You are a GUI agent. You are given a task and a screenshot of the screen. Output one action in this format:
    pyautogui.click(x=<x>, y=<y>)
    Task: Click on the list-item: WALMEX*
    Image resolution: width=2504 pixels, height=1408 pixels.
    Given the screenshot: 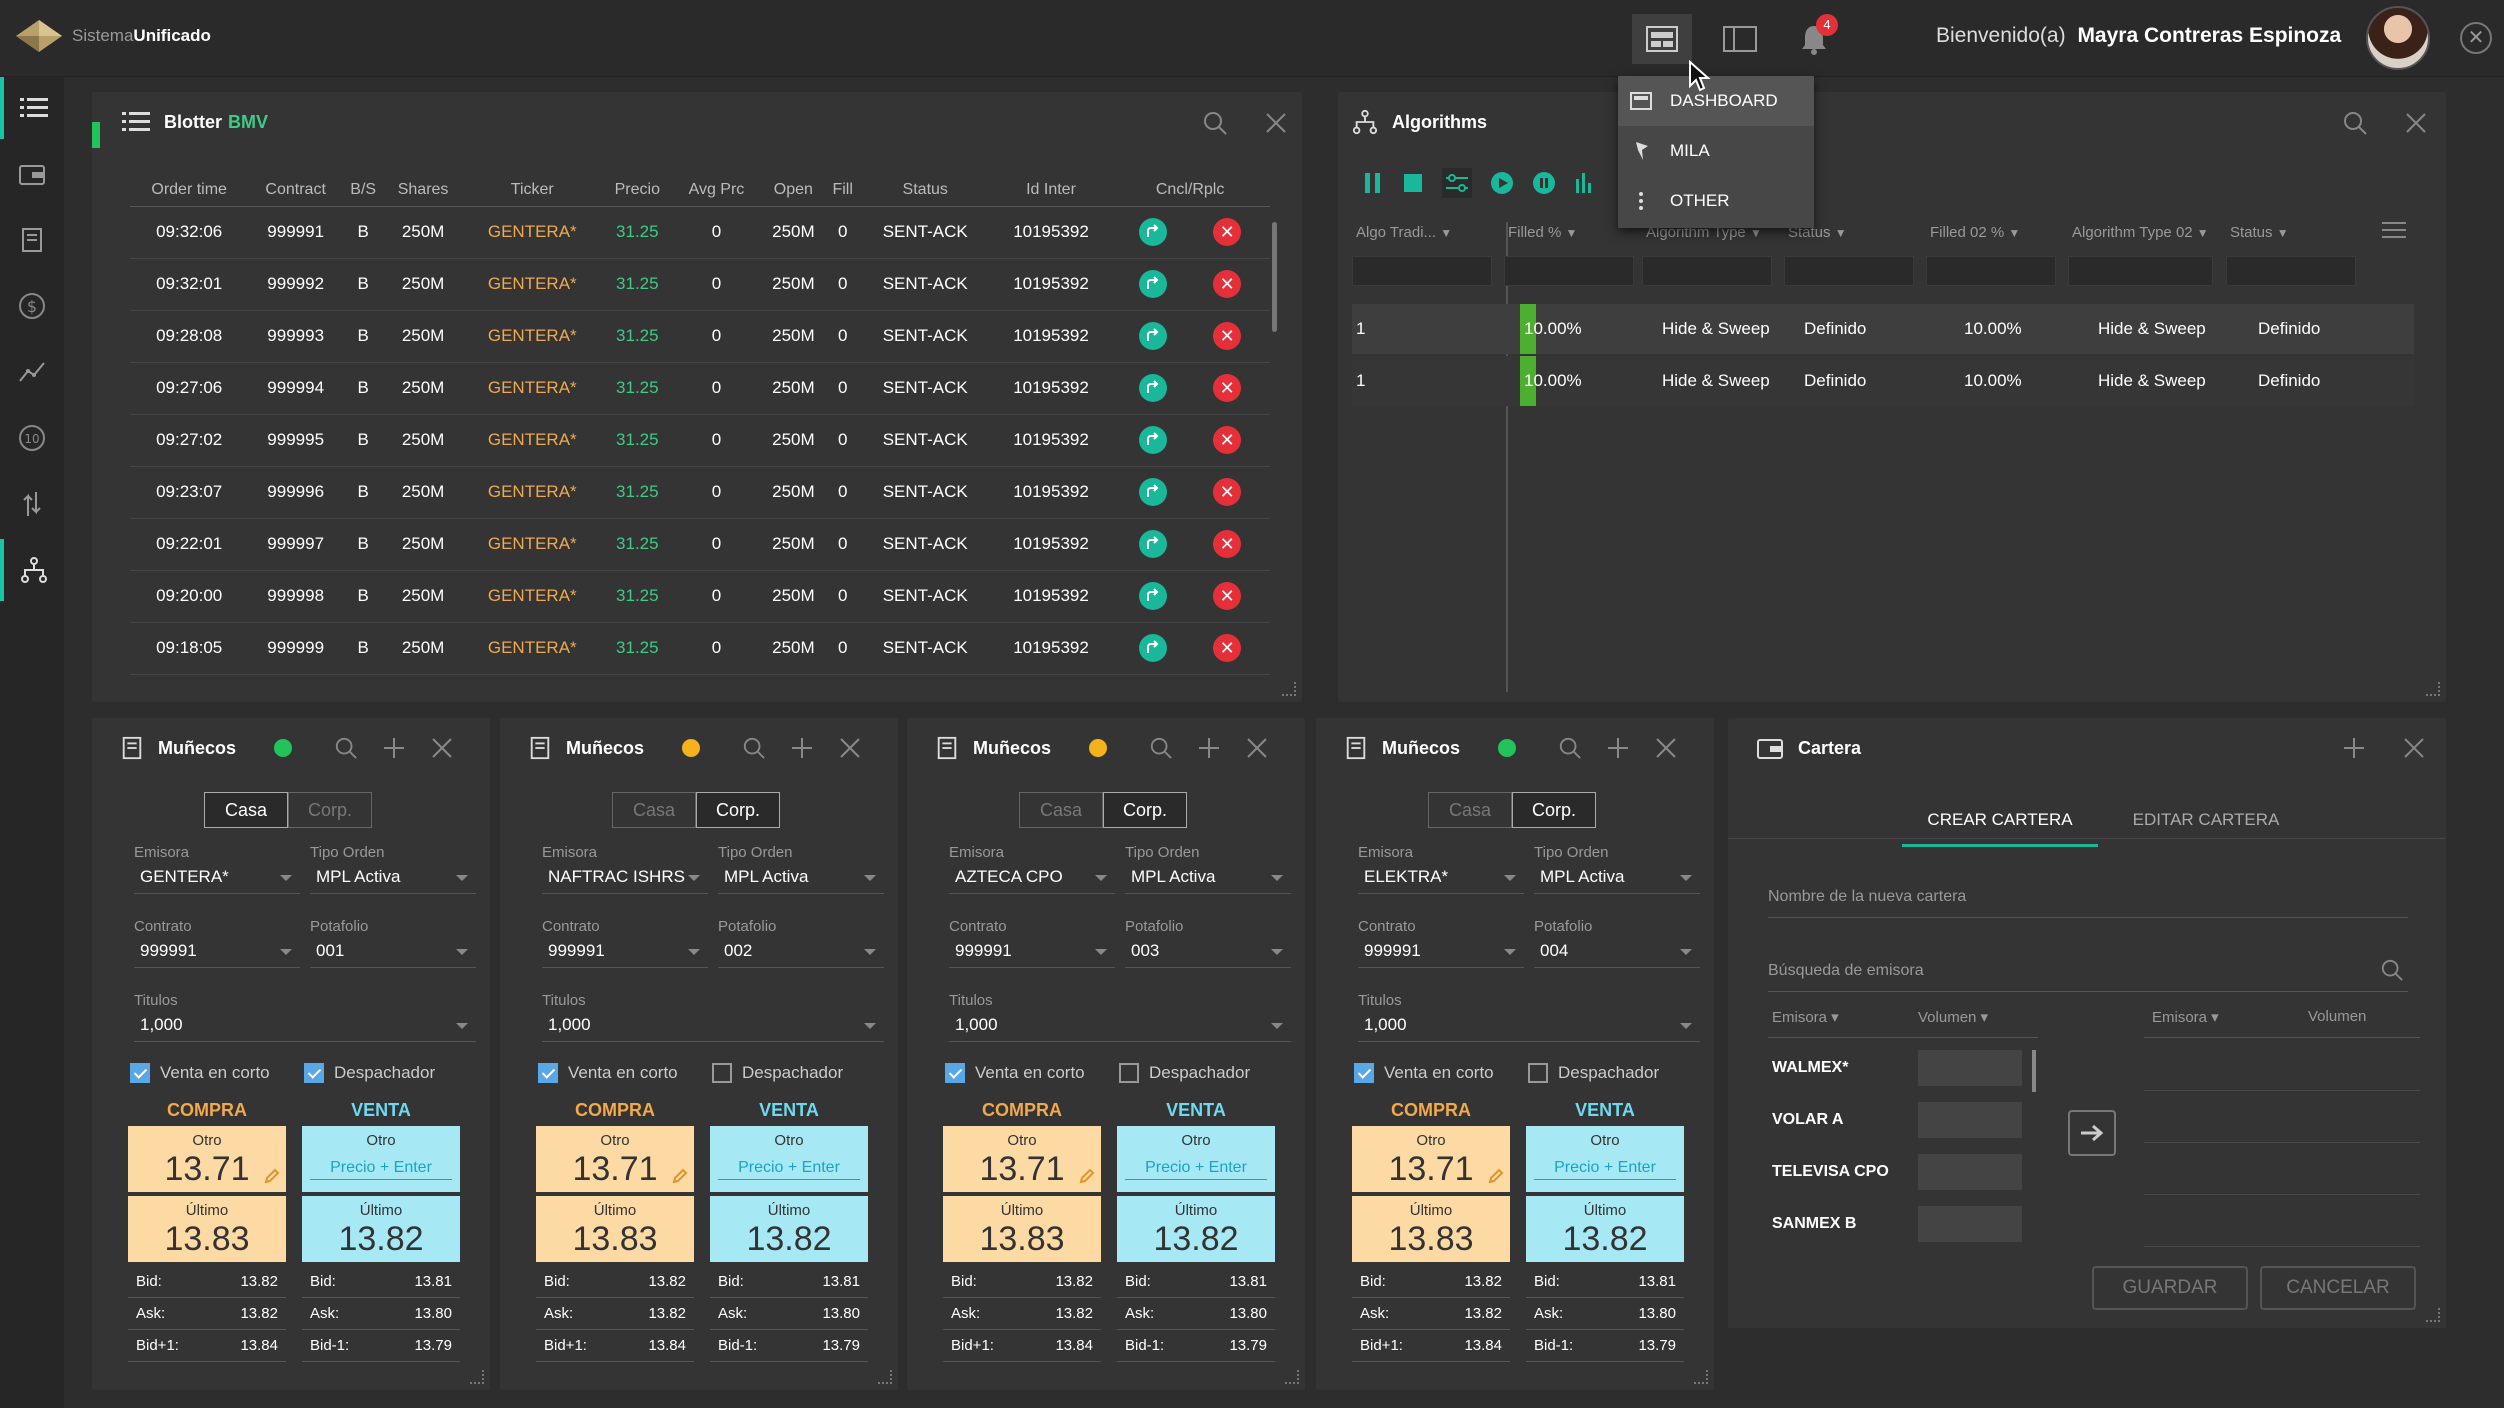 What is the action you would take?
    pyautogui.click(x=1903, y=1068)
    